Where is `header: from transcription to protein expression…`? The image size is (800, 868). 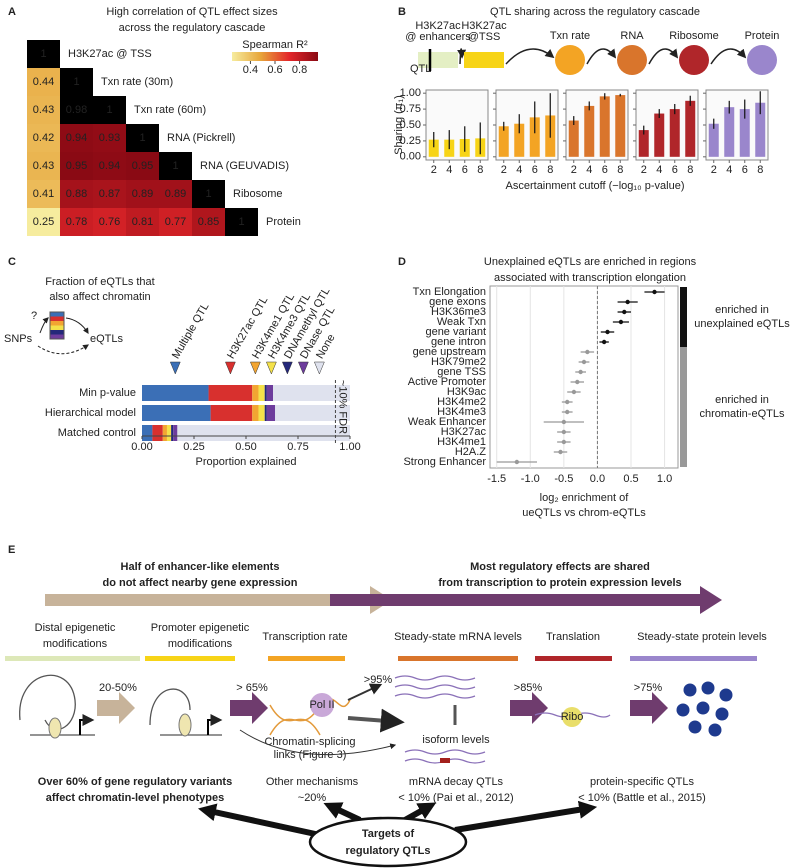
header: from transcription to protein expression… is located at coordinates (559, 583).